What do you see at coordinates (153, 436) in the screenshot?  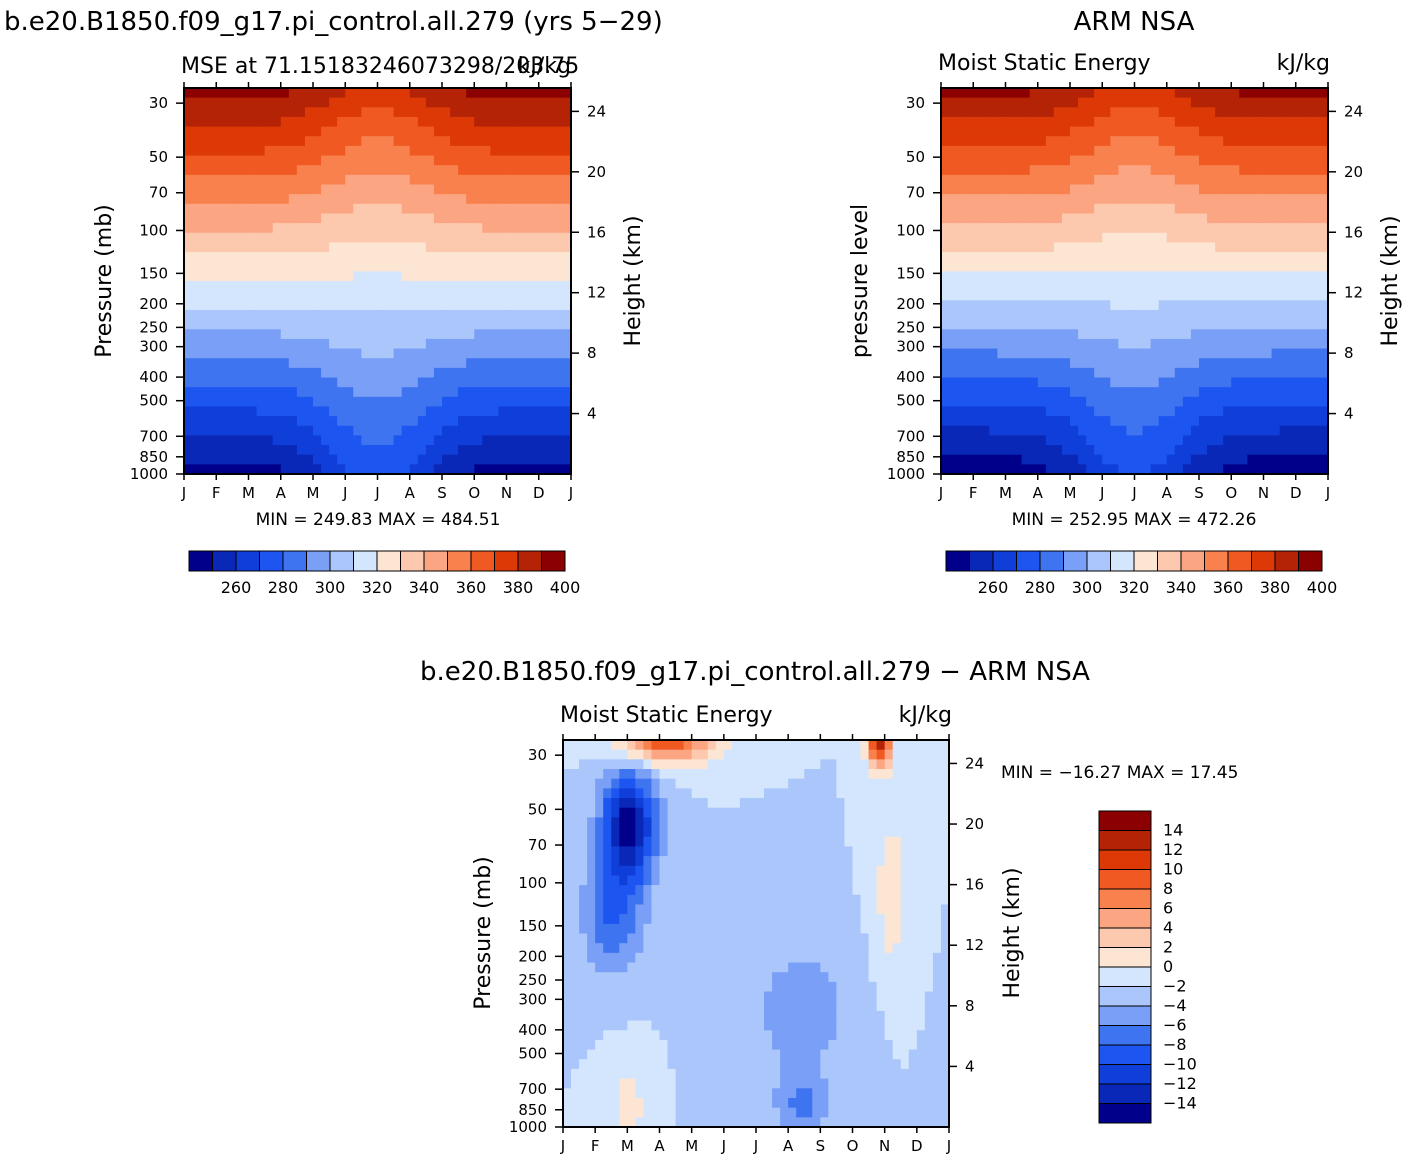 I see `model-y-tick-label: 700` at bounding box center [153, 436].